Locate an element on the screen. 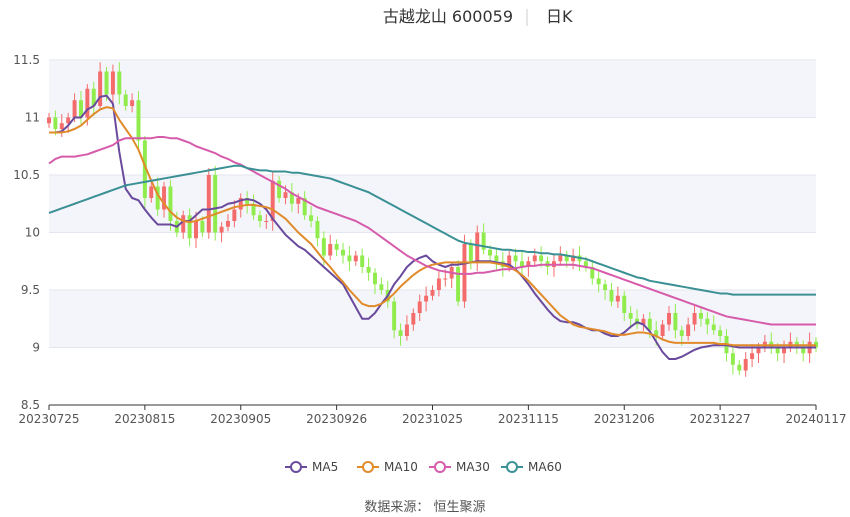  legend-label: MA10 is located at coordinates (401, 467).